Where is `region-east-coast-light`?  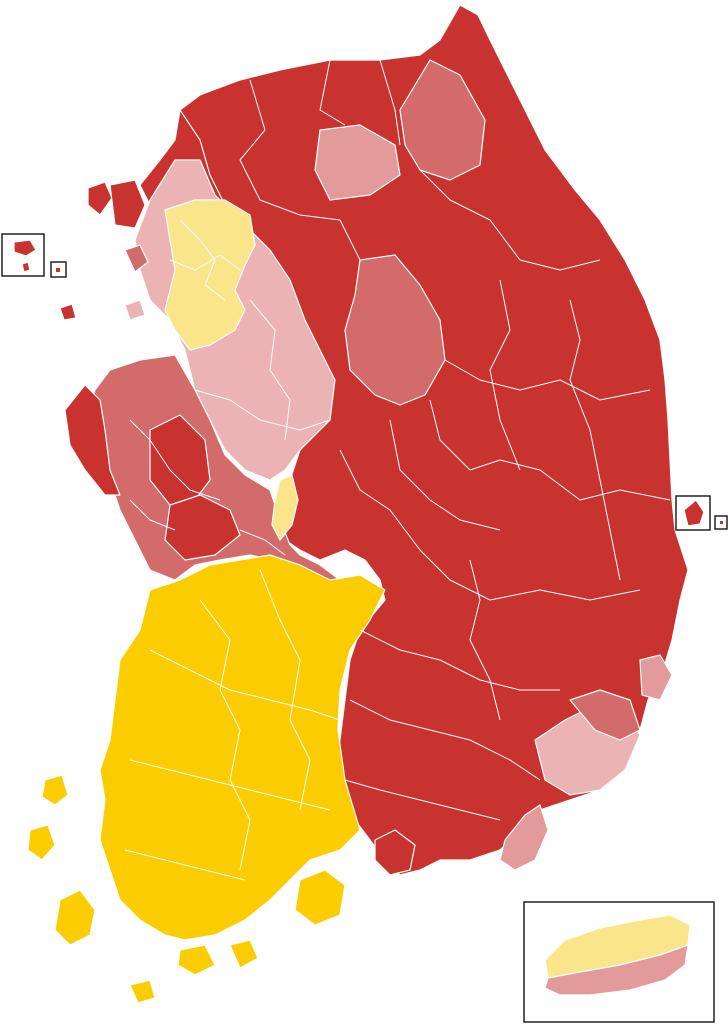 region-east-coast-light is located at coordinates (656, 677).